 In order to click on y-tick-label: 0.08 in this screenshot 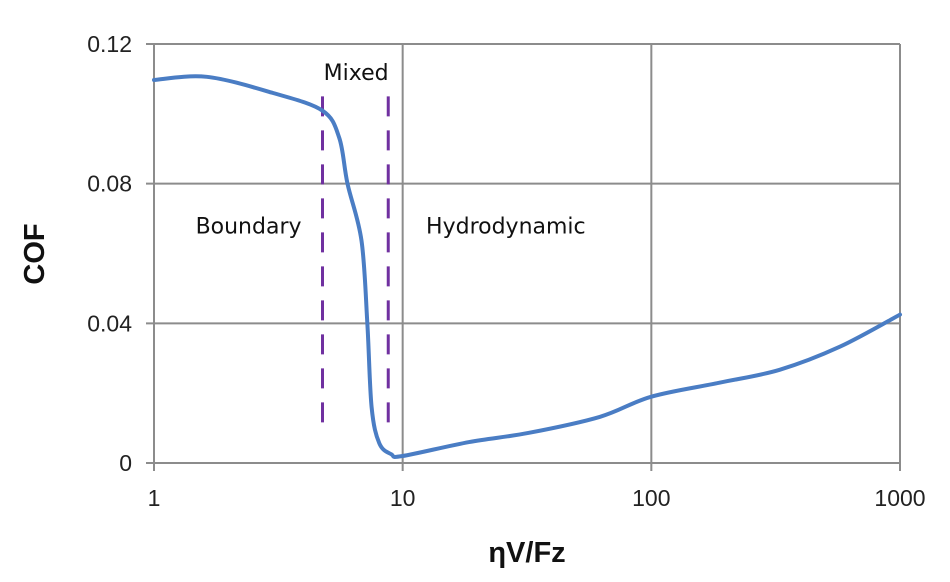, I will do `click(109, 184)`.